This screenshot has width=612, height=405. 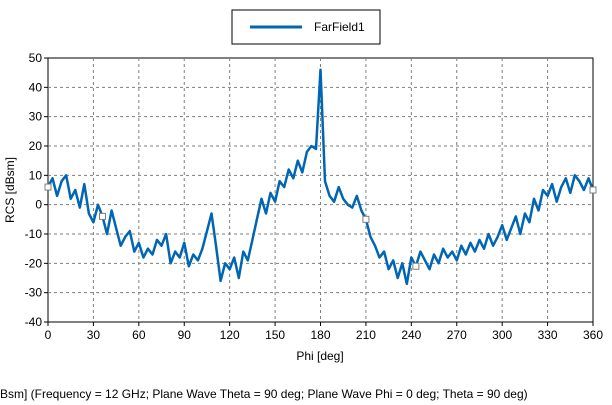 I want to click on x-tick-label: 210, so click(x=366, y=335).